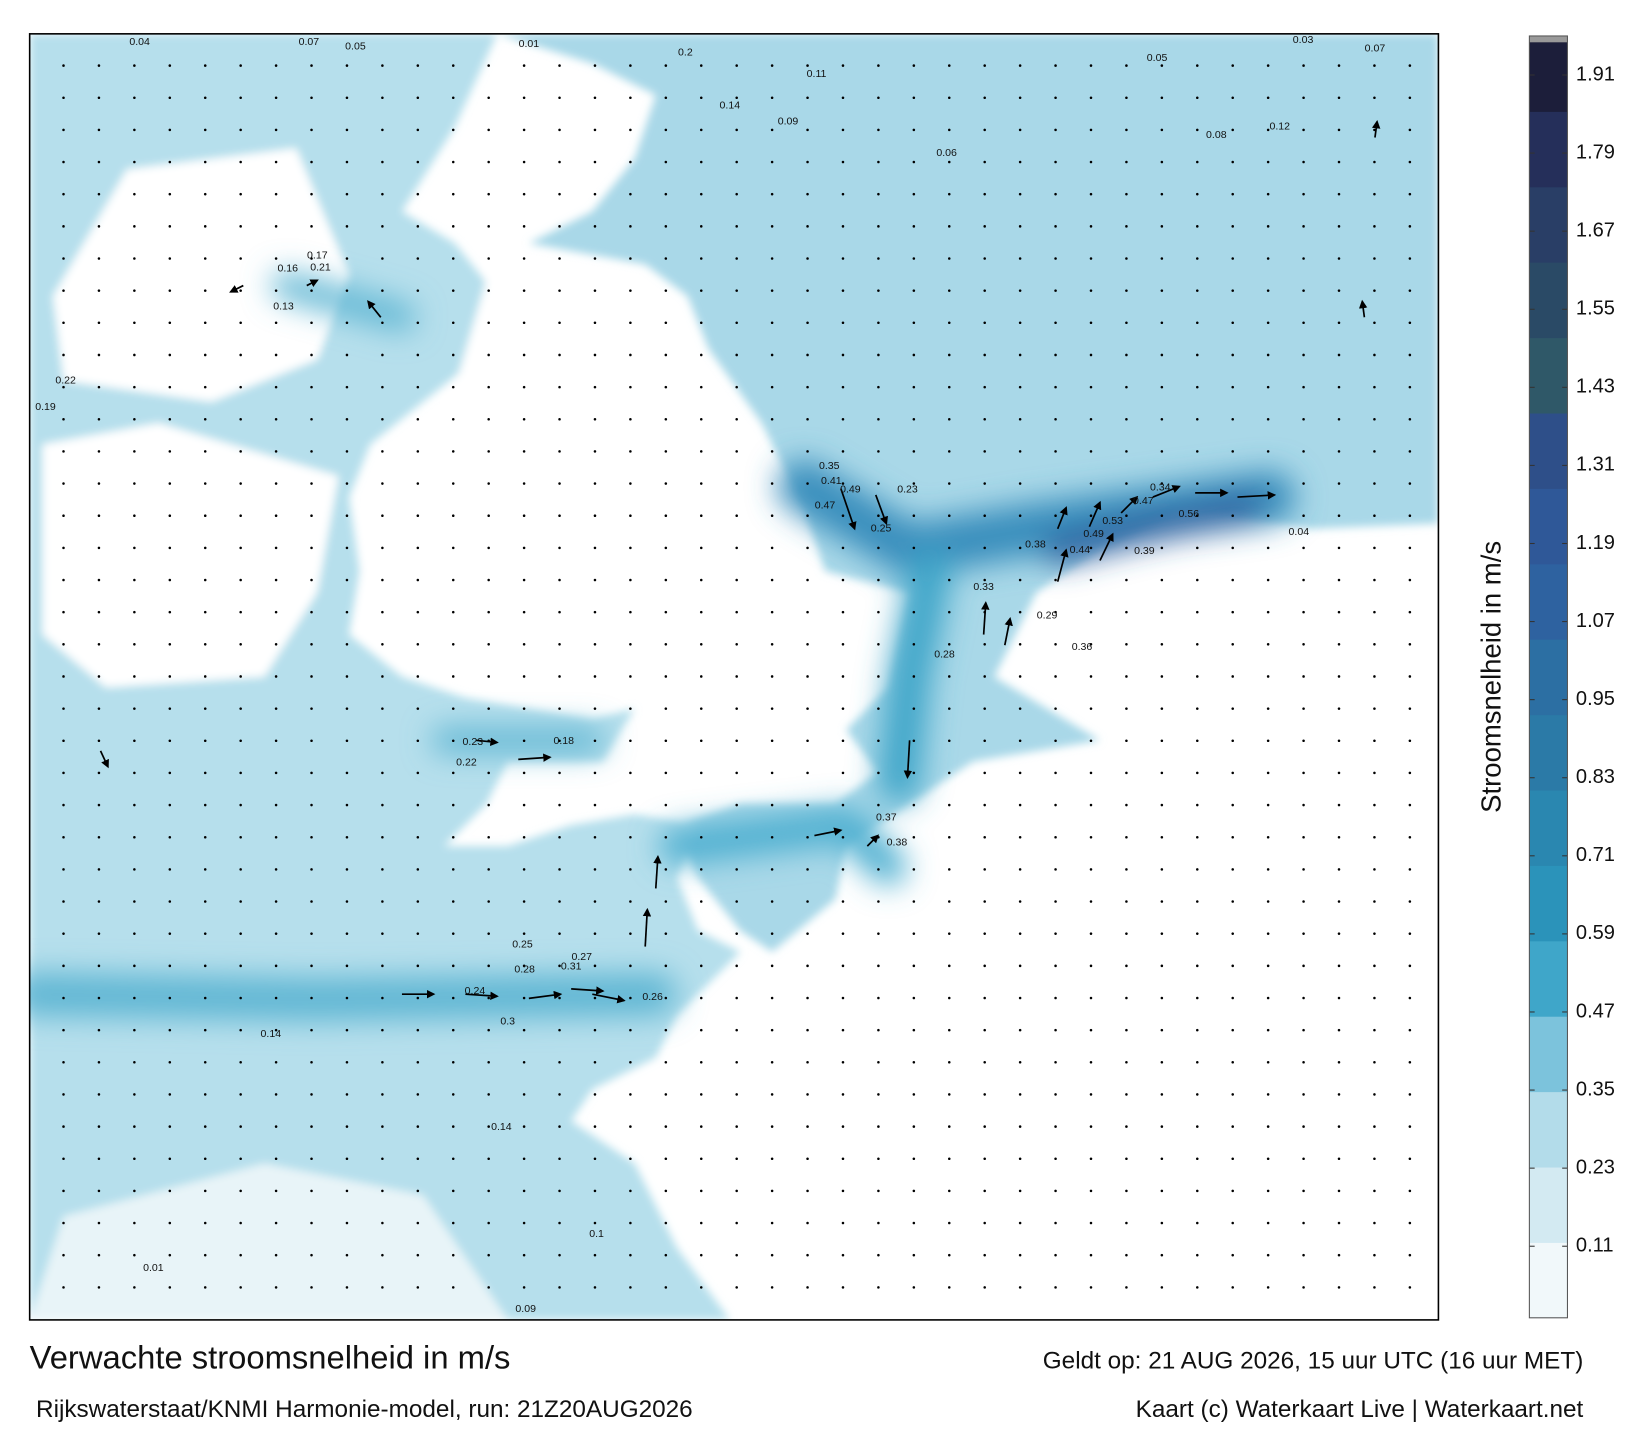 This screenshot has width=1650, height=1450. Describe the element at coordinates (1595, 152) in the screenshot. I see `colorbar-tick-label: 1.79` at that location.